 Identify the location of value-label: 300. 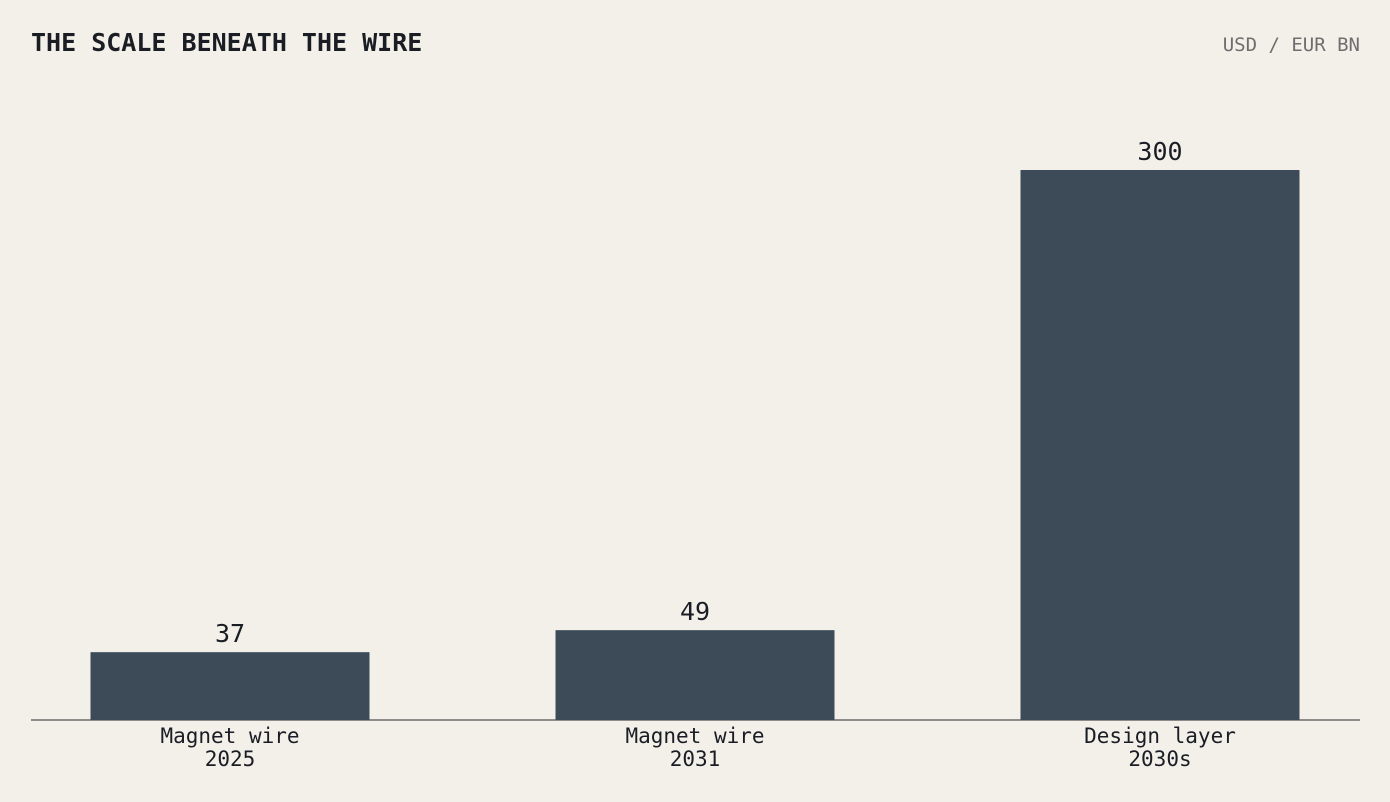
(1159, 151).